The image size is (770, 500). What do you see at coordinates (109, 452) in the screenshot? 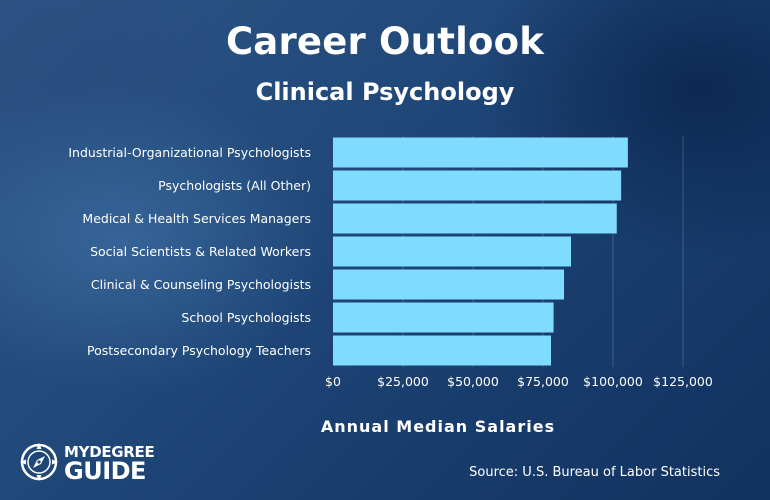
I see `logo-text-top: MYDEGREE` at bounding box center [109, 452].